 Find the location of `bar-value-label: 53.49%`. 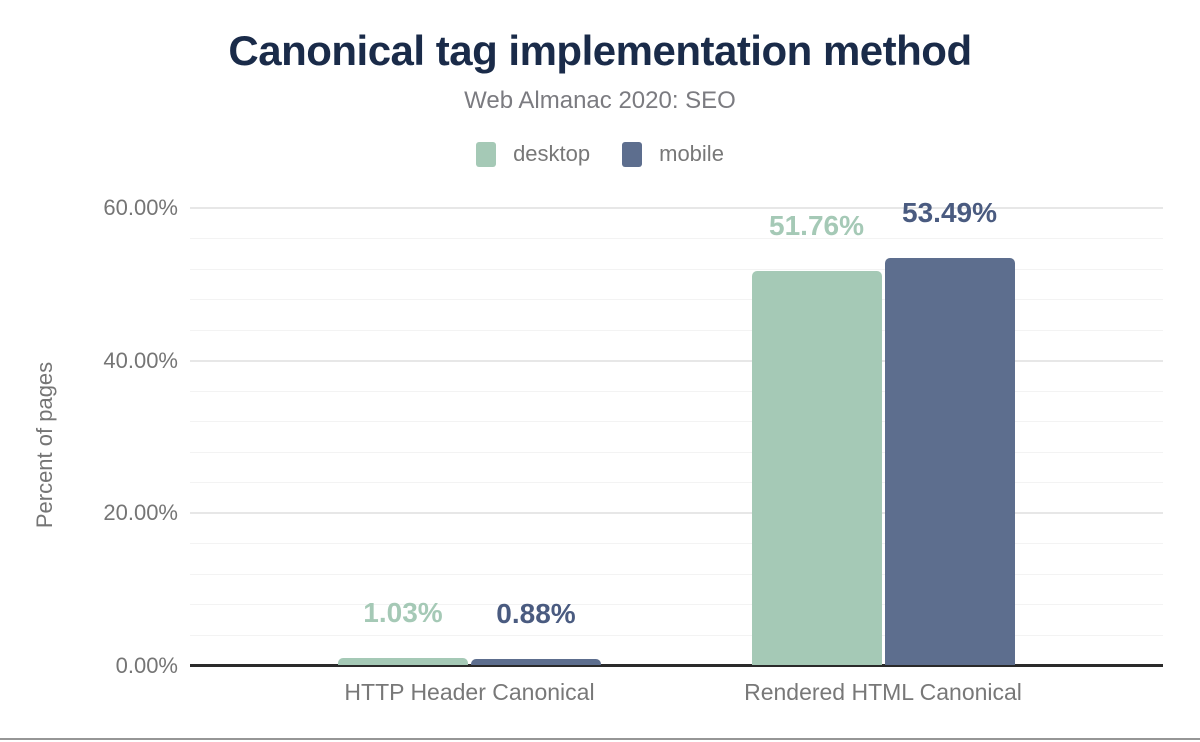

bar-value-label: 53.49% is located at coordinates (949, 212).